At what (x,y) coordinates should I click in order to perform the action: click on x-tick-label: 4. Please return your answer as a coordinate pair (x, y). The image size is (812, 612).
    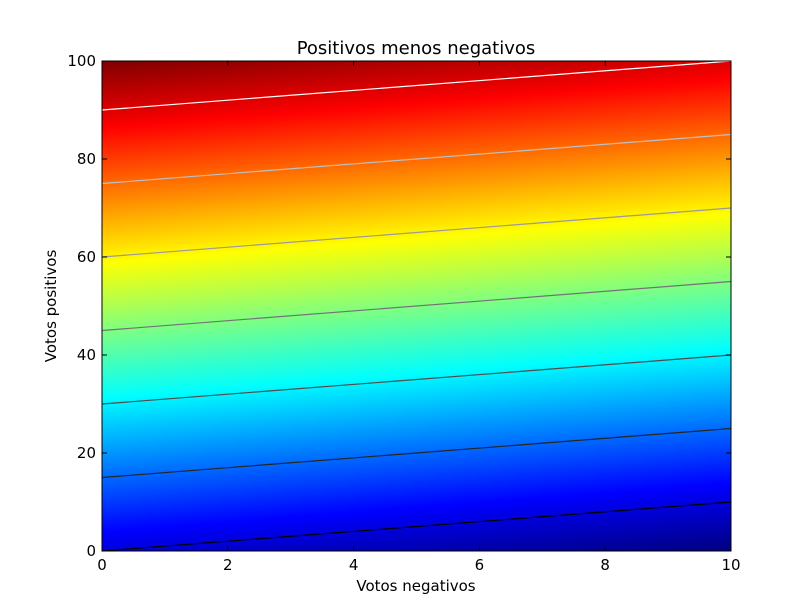
    Looking at the image, I should click on (354, 565).